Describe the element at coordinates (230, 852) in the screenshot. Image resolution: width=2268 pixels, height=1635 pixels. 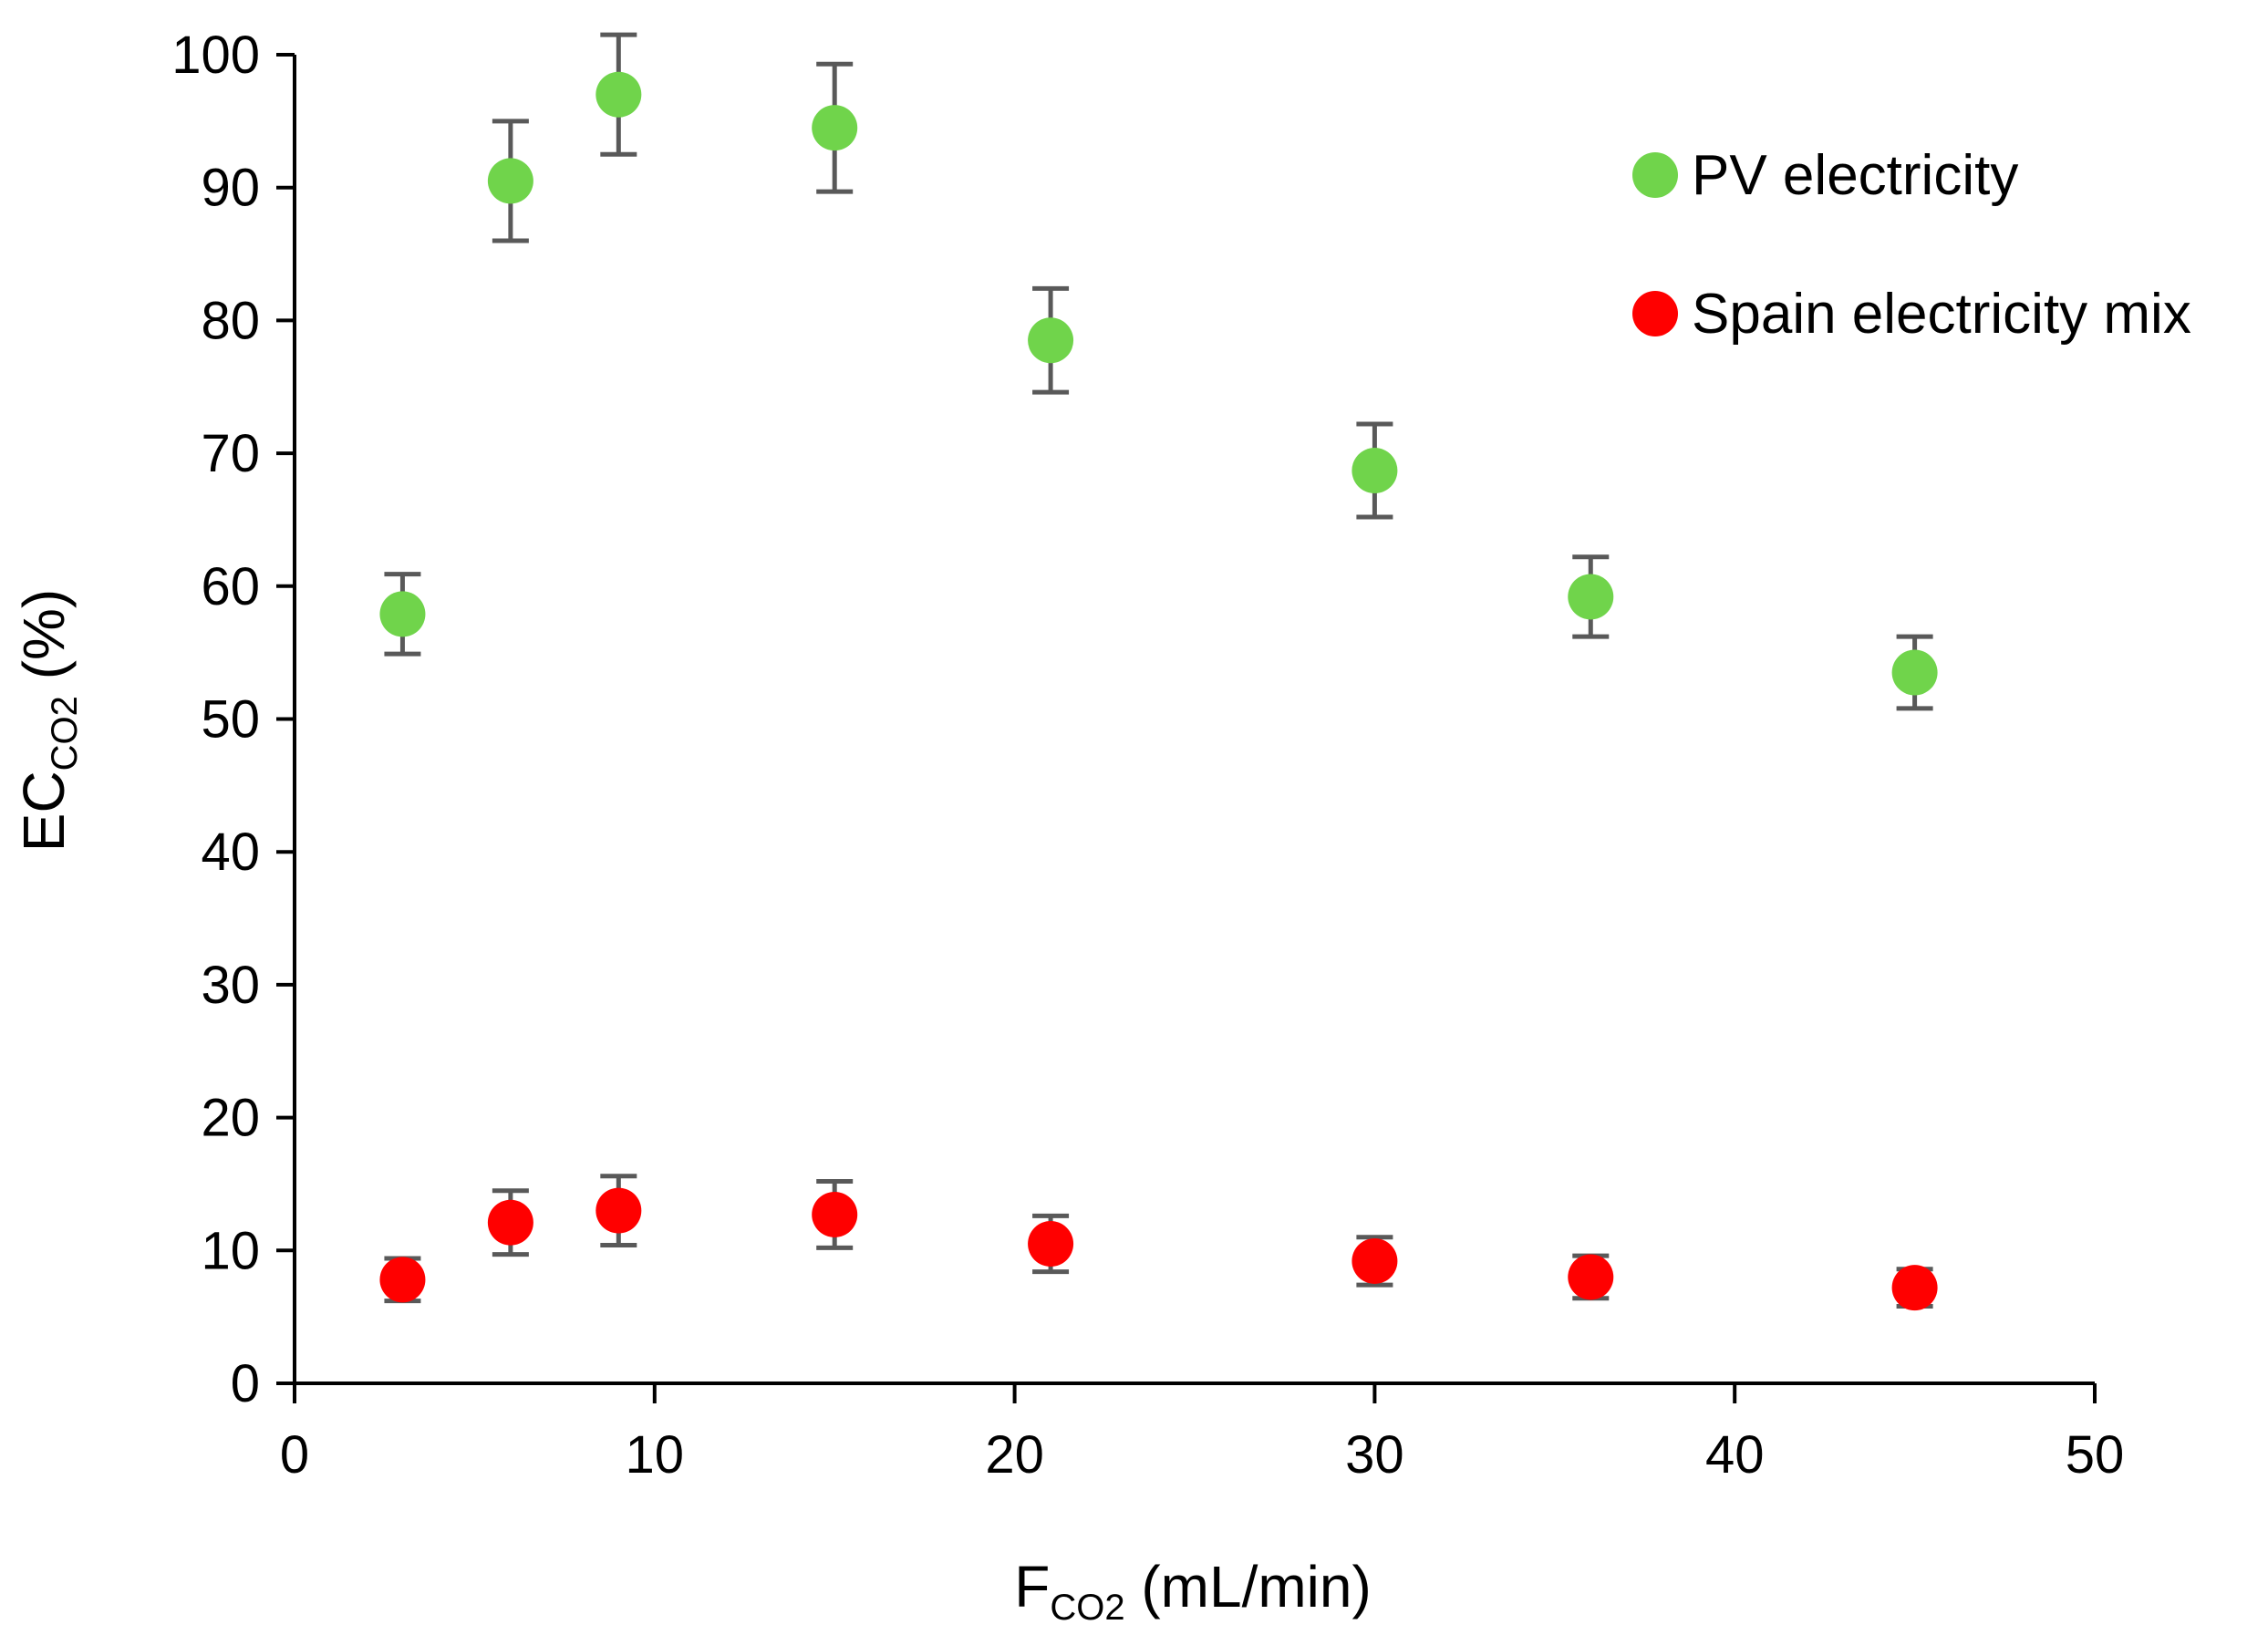
I see `y-tick-label: 40` at that location.